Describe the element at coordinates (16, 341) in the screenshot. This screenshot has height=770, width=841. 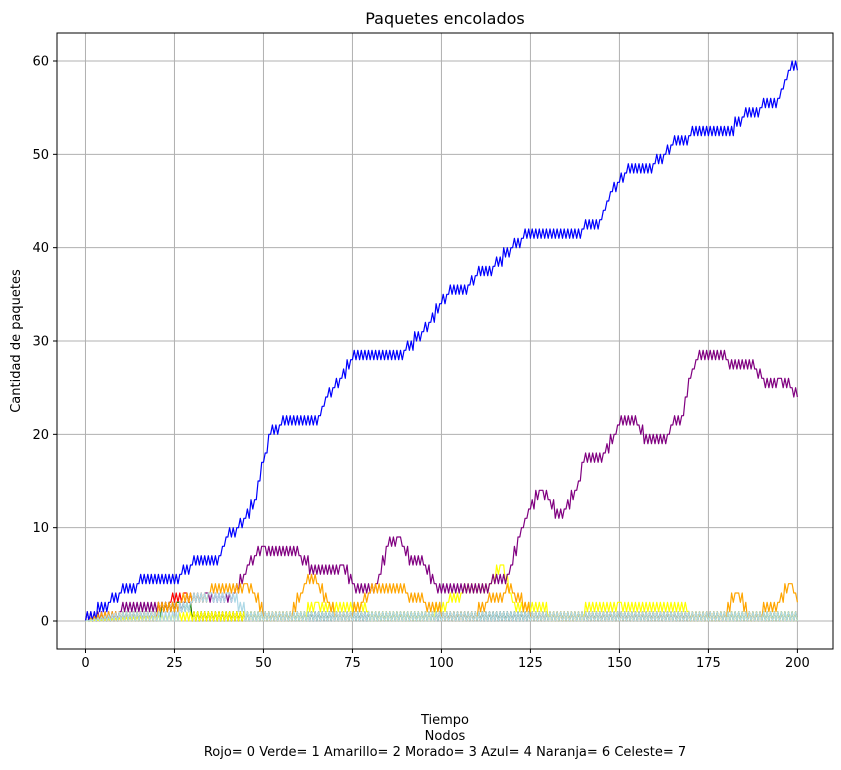
I see `y-axis-label: Cantidad de paquetes` at that location.